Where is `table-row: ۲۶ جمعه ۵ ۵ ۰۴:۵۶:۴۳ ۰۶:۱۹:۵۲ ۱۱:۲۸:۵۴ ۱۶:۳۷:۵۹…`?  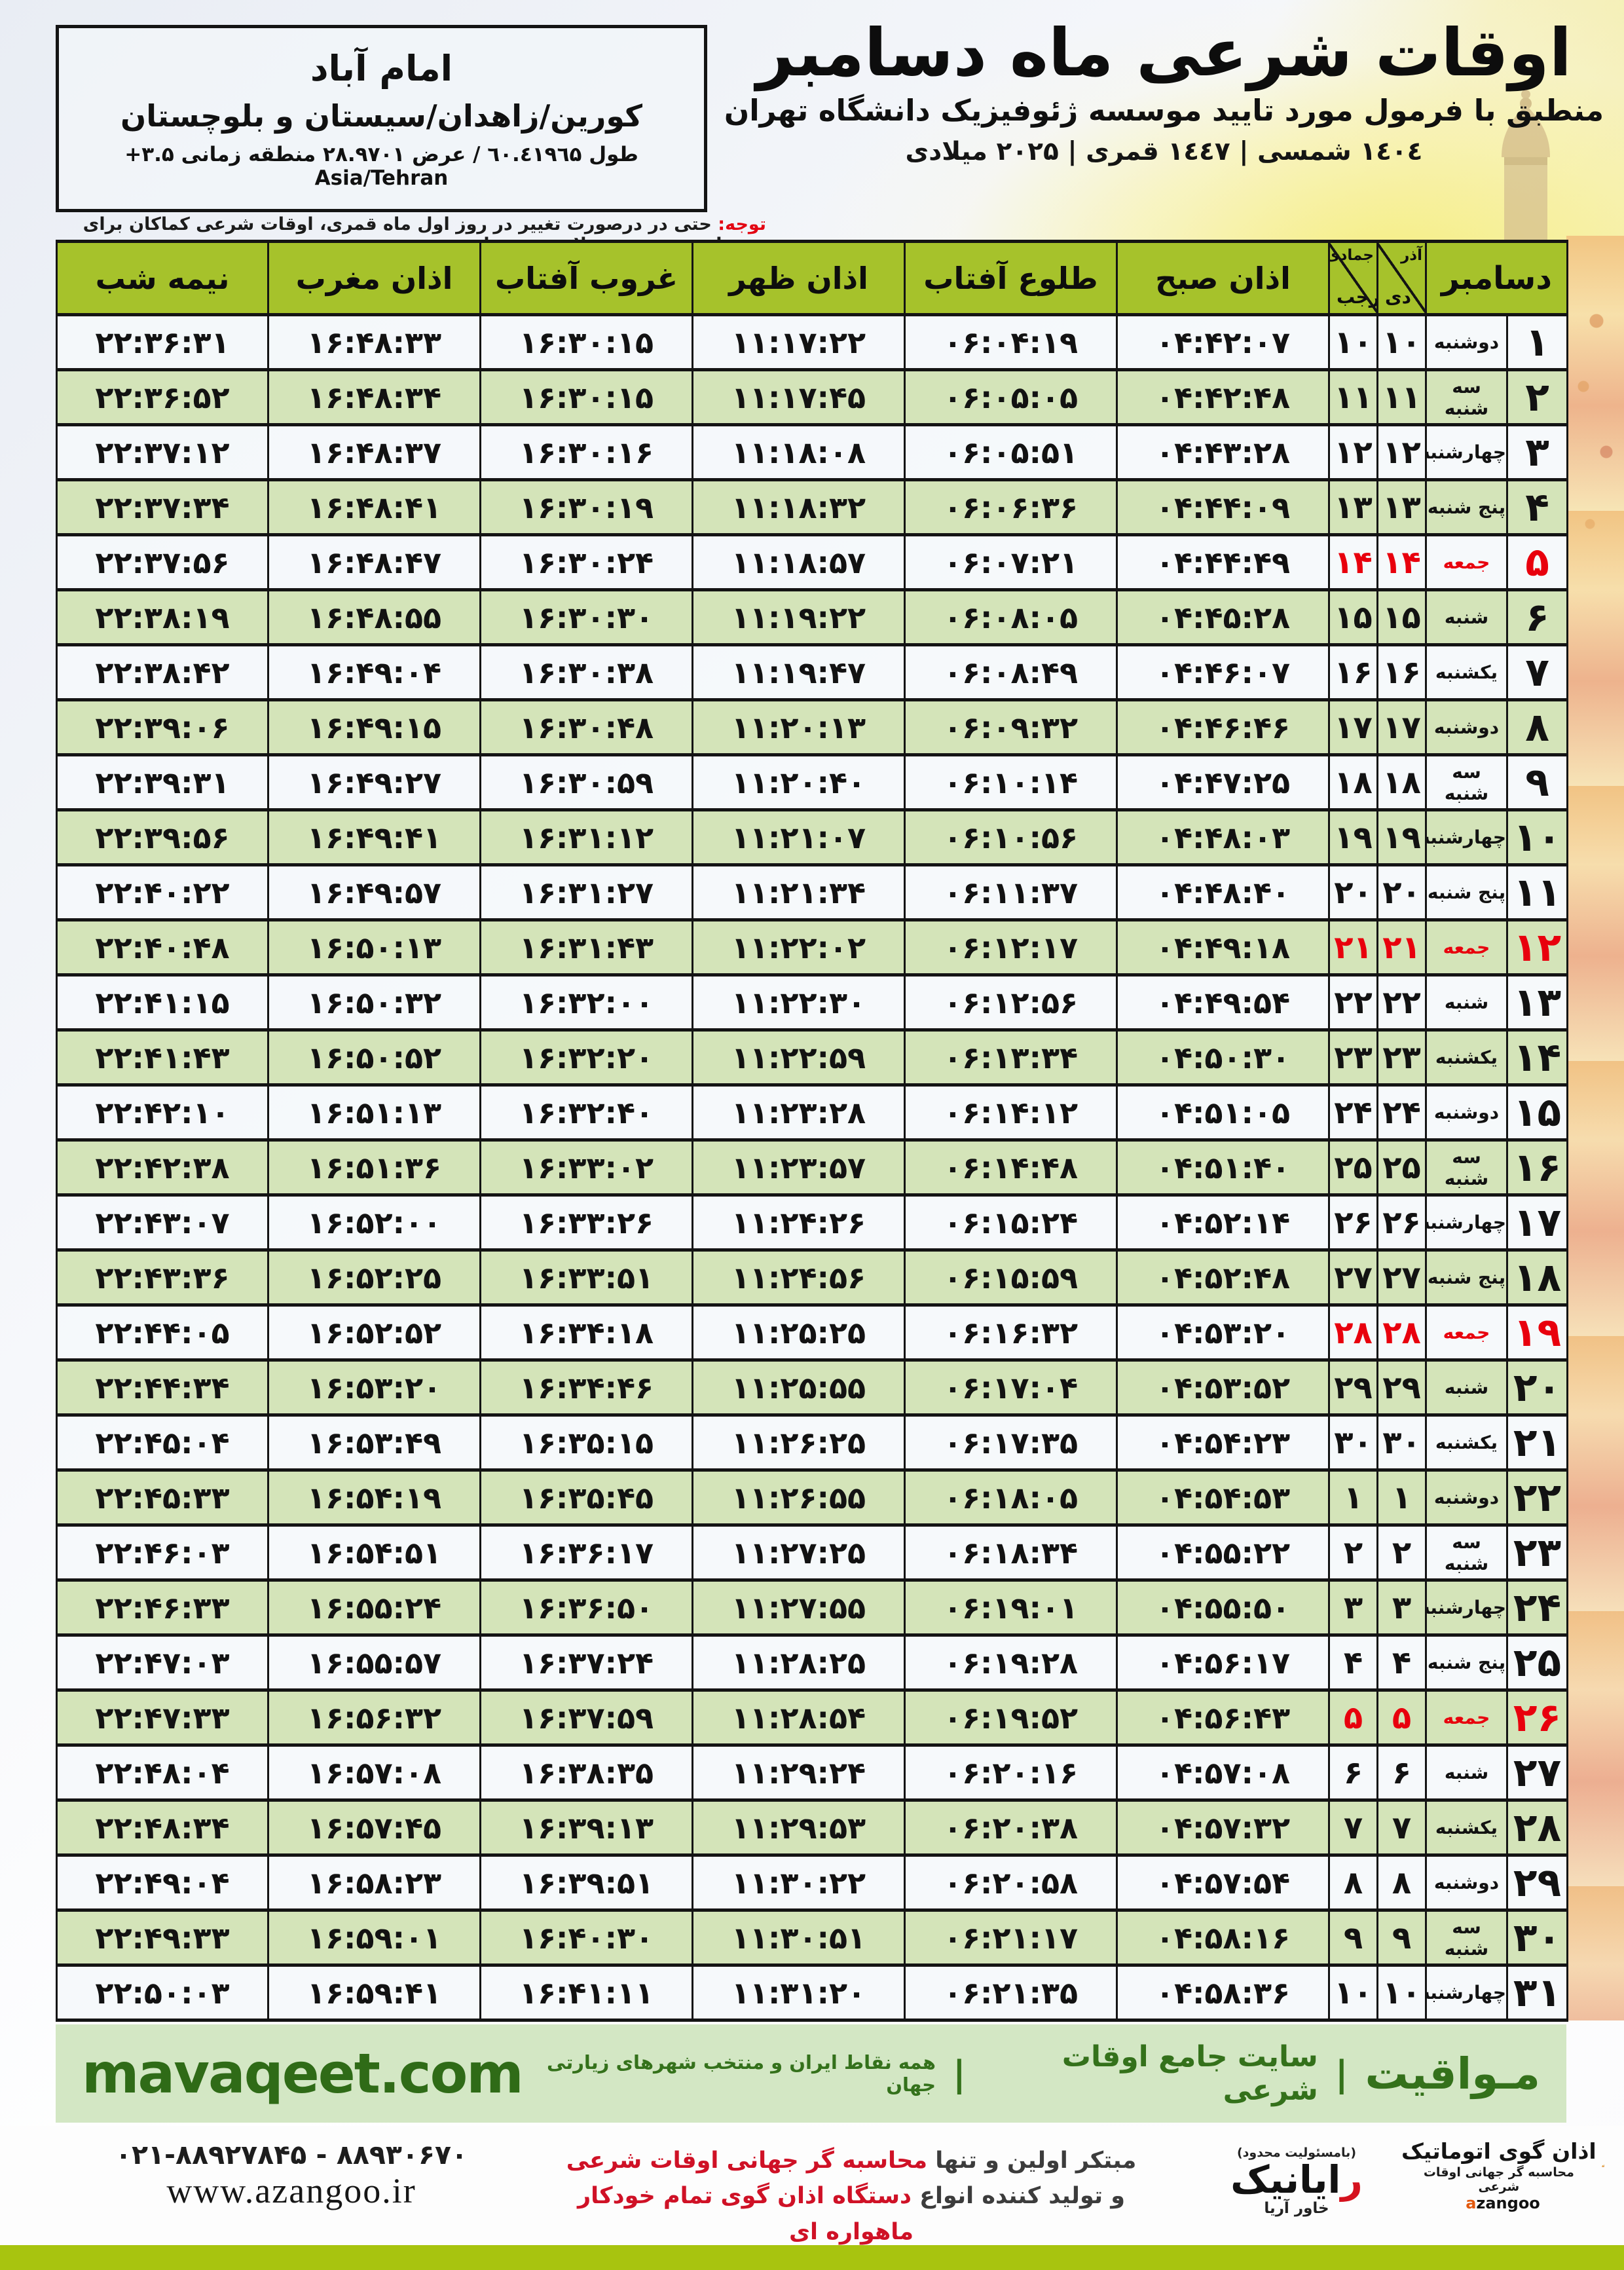
table-row: ۲۶ جمعه ۵ ۵ ۰۴:۵۶:۴۳ ۰۶:۱۹:۵۲ ۱۱:۲۸:۵۴ ۱۶:۳۷:۵۹… is located at coordinates (812, 1717).